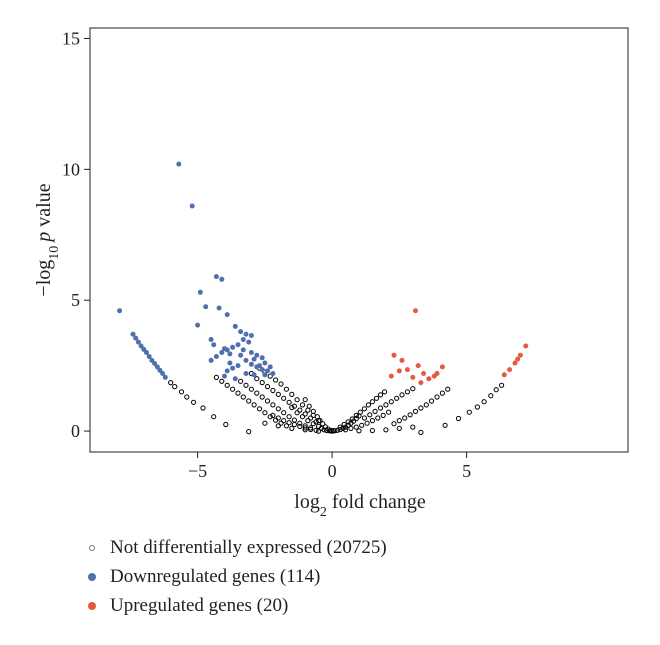  Describe the element at coordinates (215, 576) in the screenshot. I see `legend-label: Downregulated genes (114)` at that location.